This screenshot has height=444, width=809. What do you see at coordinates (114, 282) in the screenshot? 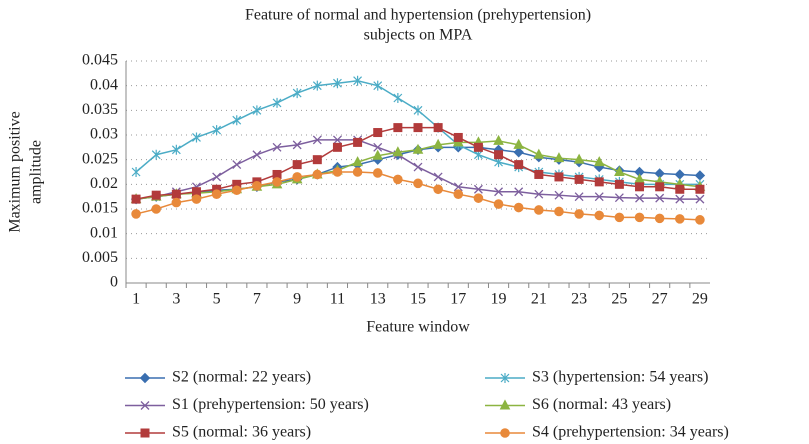
I see `y-tick-label: 0` at bounding box center [114, 282].